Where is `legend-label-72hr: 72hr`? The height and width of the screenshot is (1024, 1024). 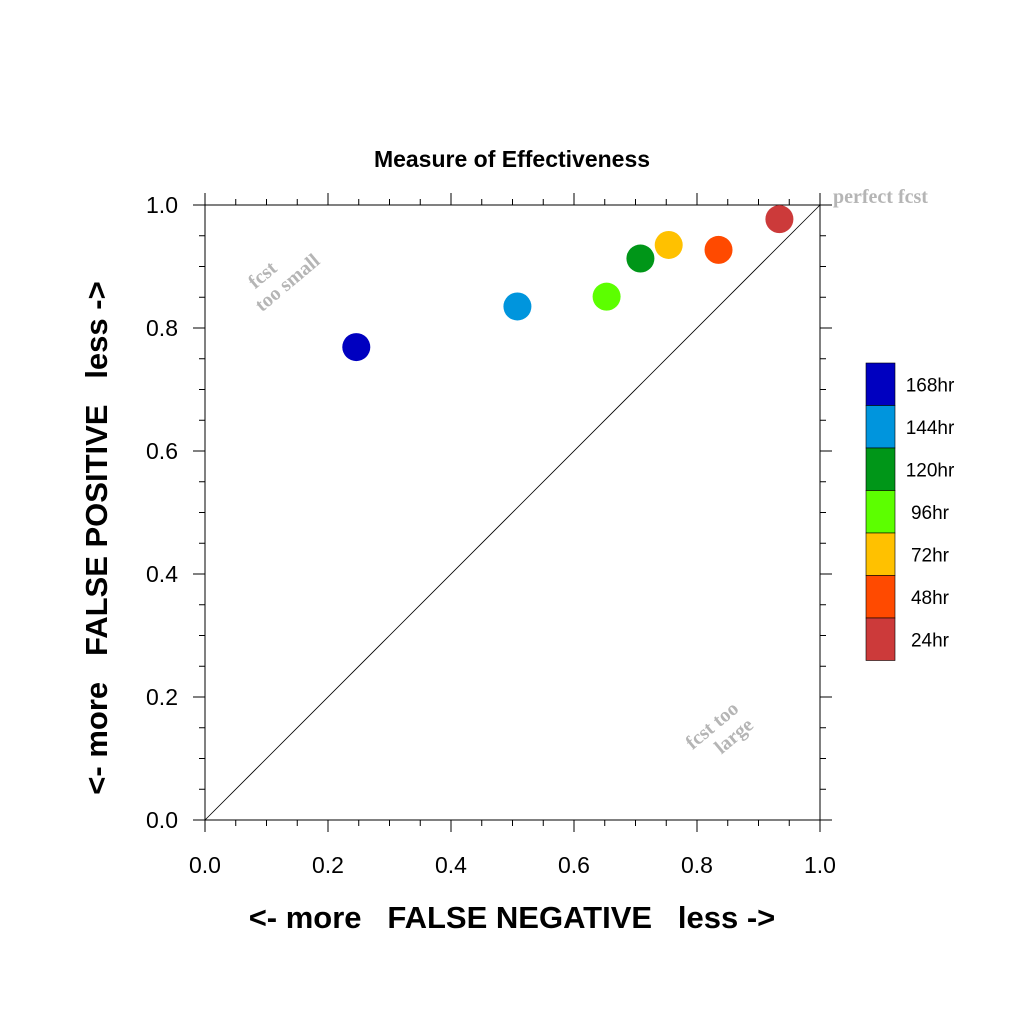 legend-label-72hr: 72hr is located at coordinates (930, 555).